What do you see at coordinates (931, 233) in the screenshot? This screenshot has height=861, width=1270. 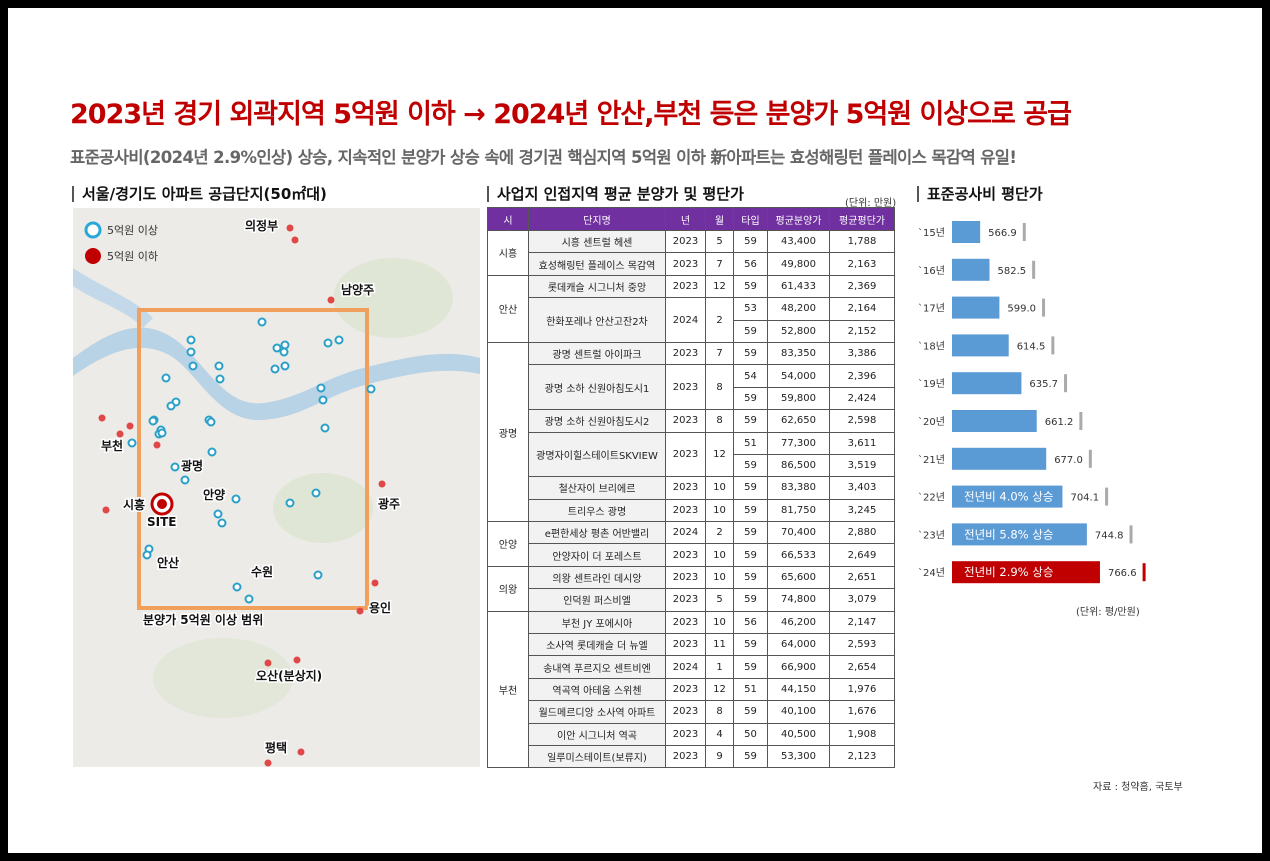 I see `y-tick-label: `15년` at bounding box center [931, 233].